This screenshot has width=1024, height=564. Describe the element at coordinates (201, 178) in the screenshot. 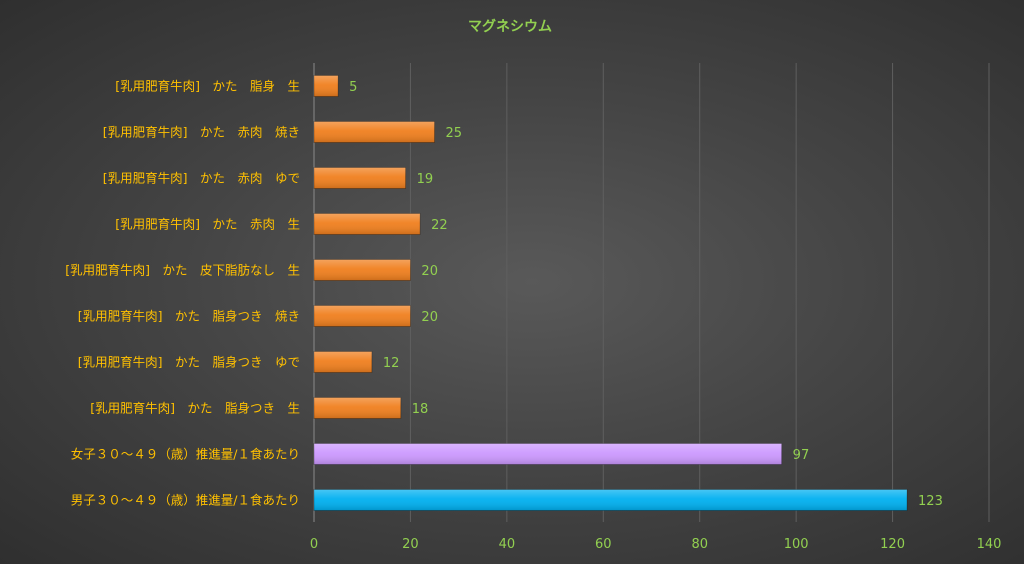

I see `category-label: [乳用肥育牛肉] かた 赤肉 ゆで` at that location.